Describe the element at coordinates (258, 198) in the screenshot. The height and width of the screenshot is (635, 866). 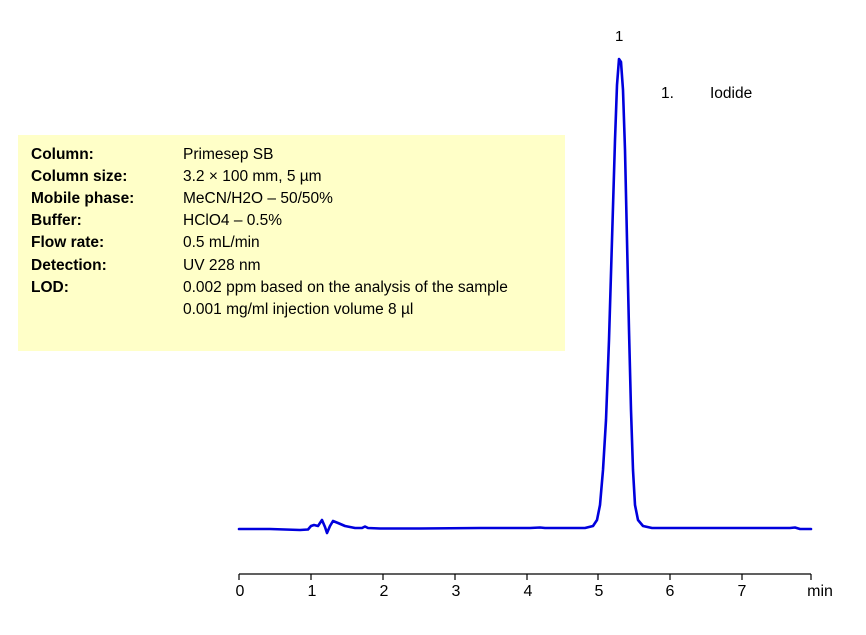
I see `condition-value: MeCN/H2O – 50/50%` at that location.